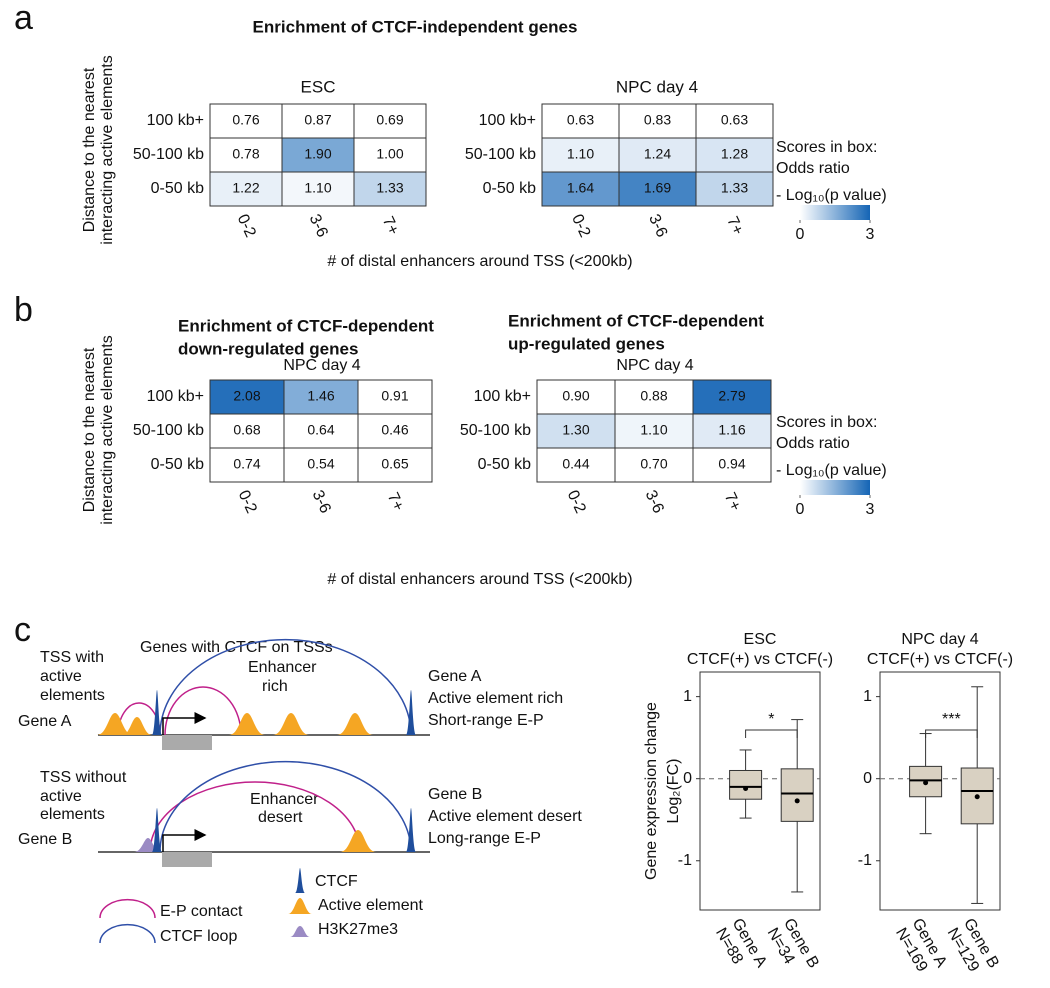  I want to click on gene-label: Gene B, so click(45, 839).